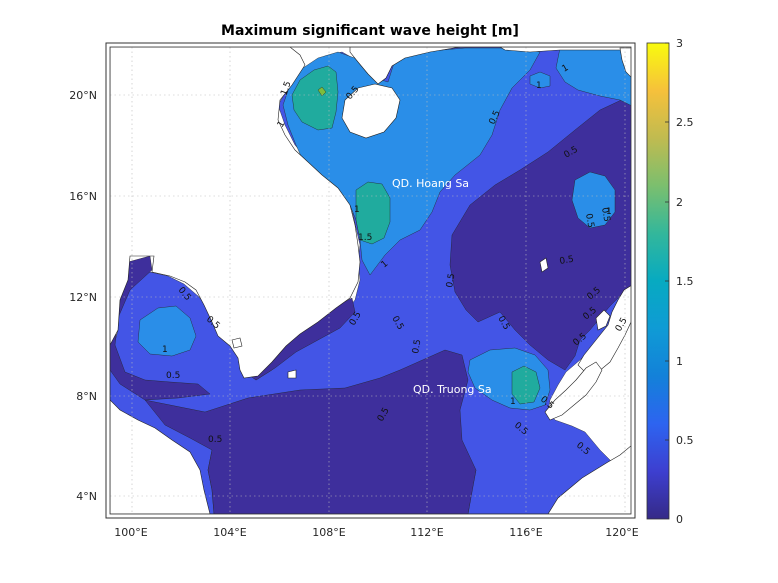  What do you see at coordinates (565, 50) in the screenshot?
I see `land-china-coast` at bounding box center [565, 50].